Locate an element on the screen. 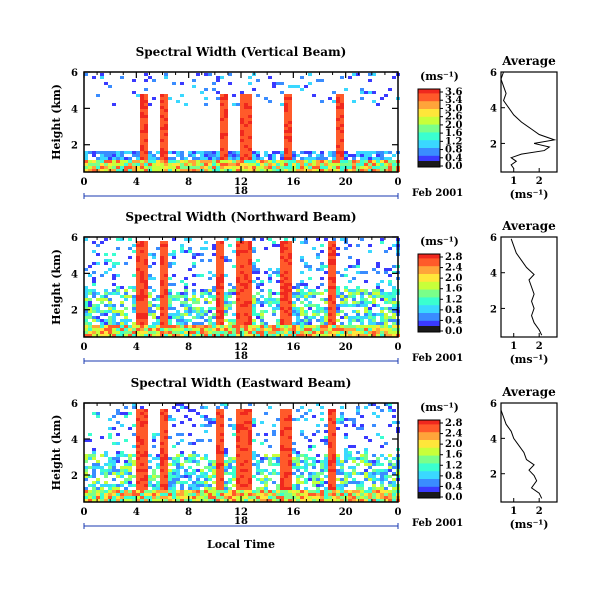 Image resolution: width=611 pixels, height=598 pixels. heatmap-cells is located at coordinates (242, 287).